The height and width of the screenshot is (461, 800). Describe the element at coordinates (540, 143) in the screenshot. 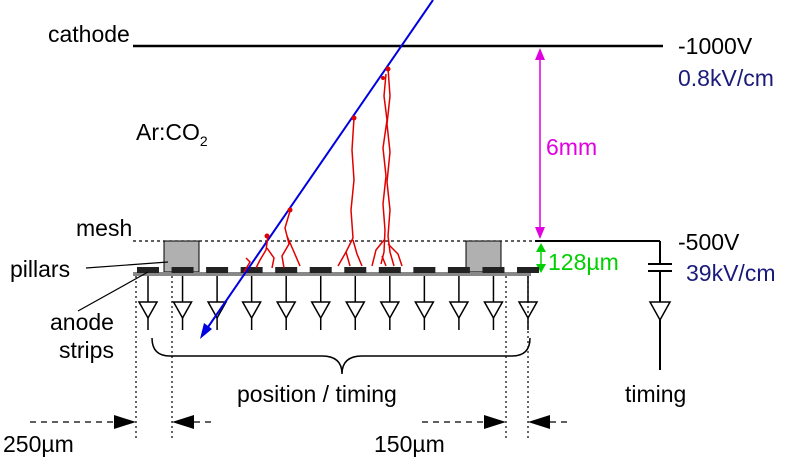

I see `drift-gap-dimension` at that location.